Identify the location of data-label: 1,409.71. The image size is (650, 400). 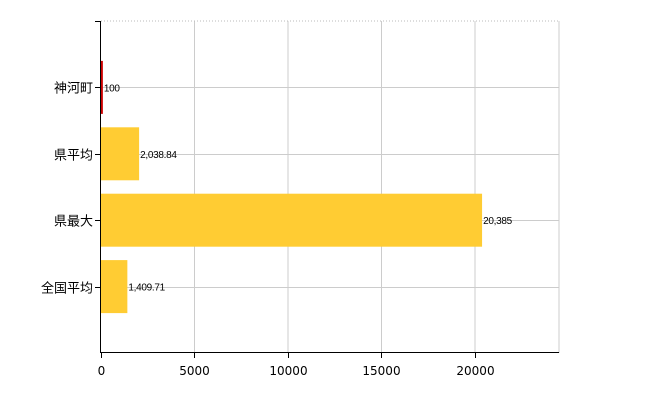
(146, 288).